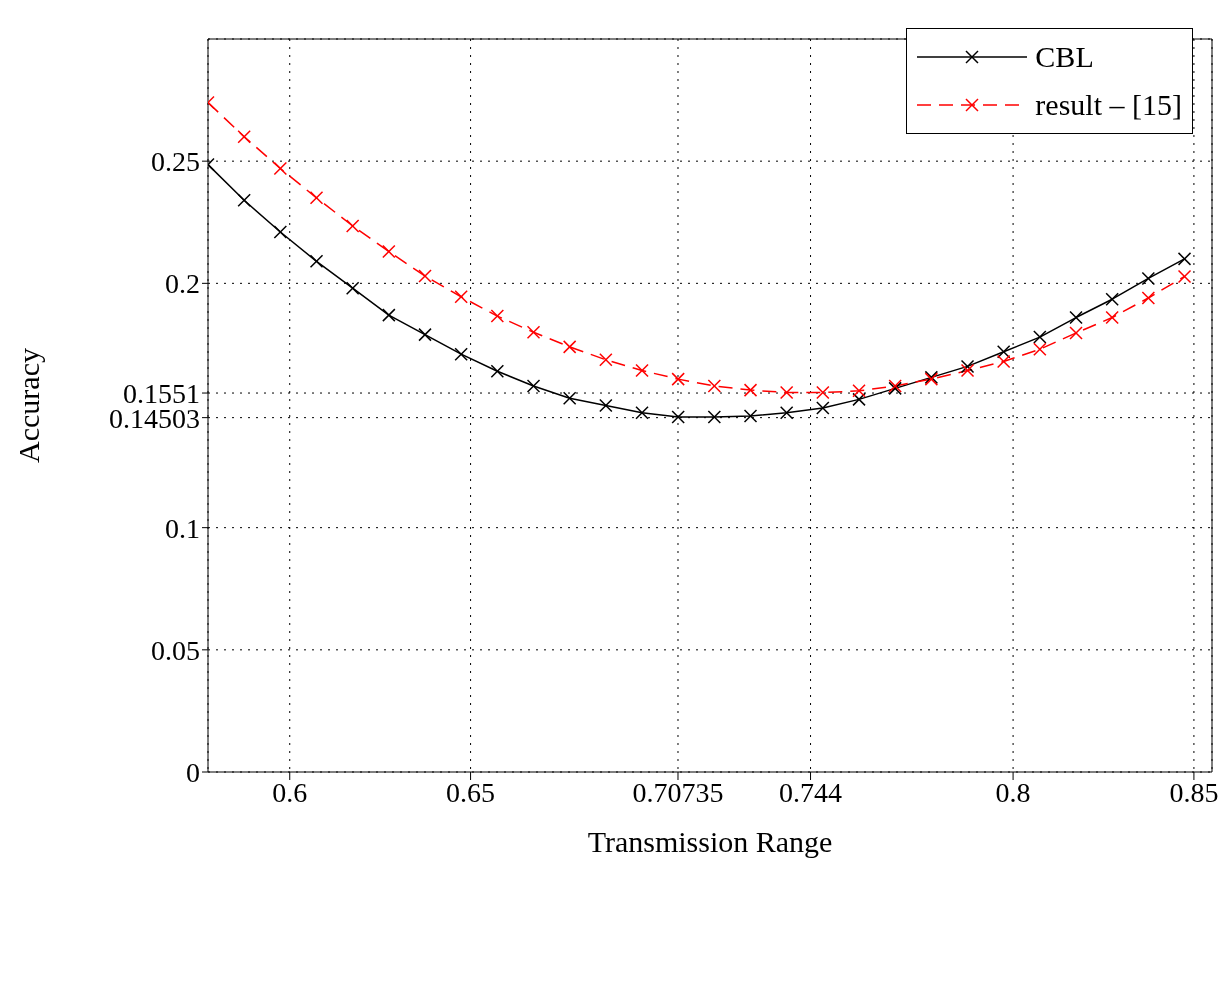  Describe the element at coordinates (1064, 57) in the screenshot. I see `legend-label: CBL` at that location.